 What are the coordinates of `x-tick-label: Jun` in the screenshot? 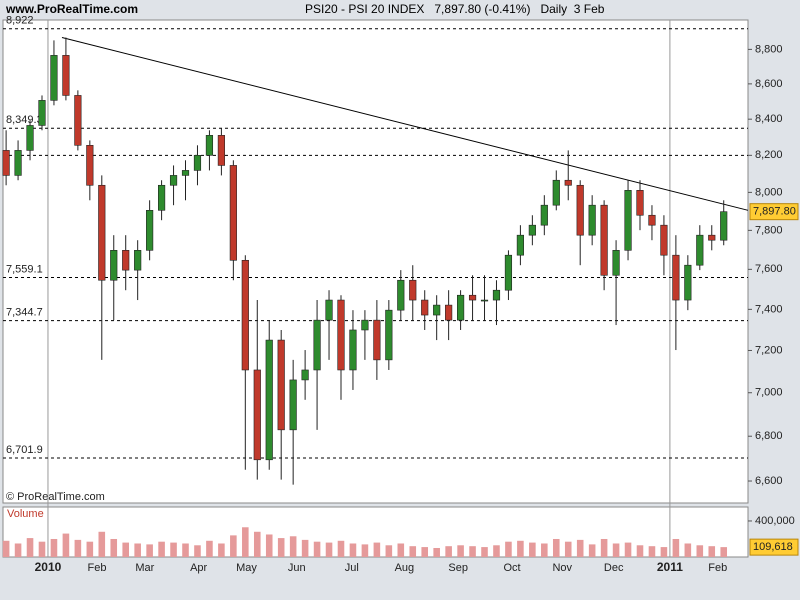 It's located at (297, 568).